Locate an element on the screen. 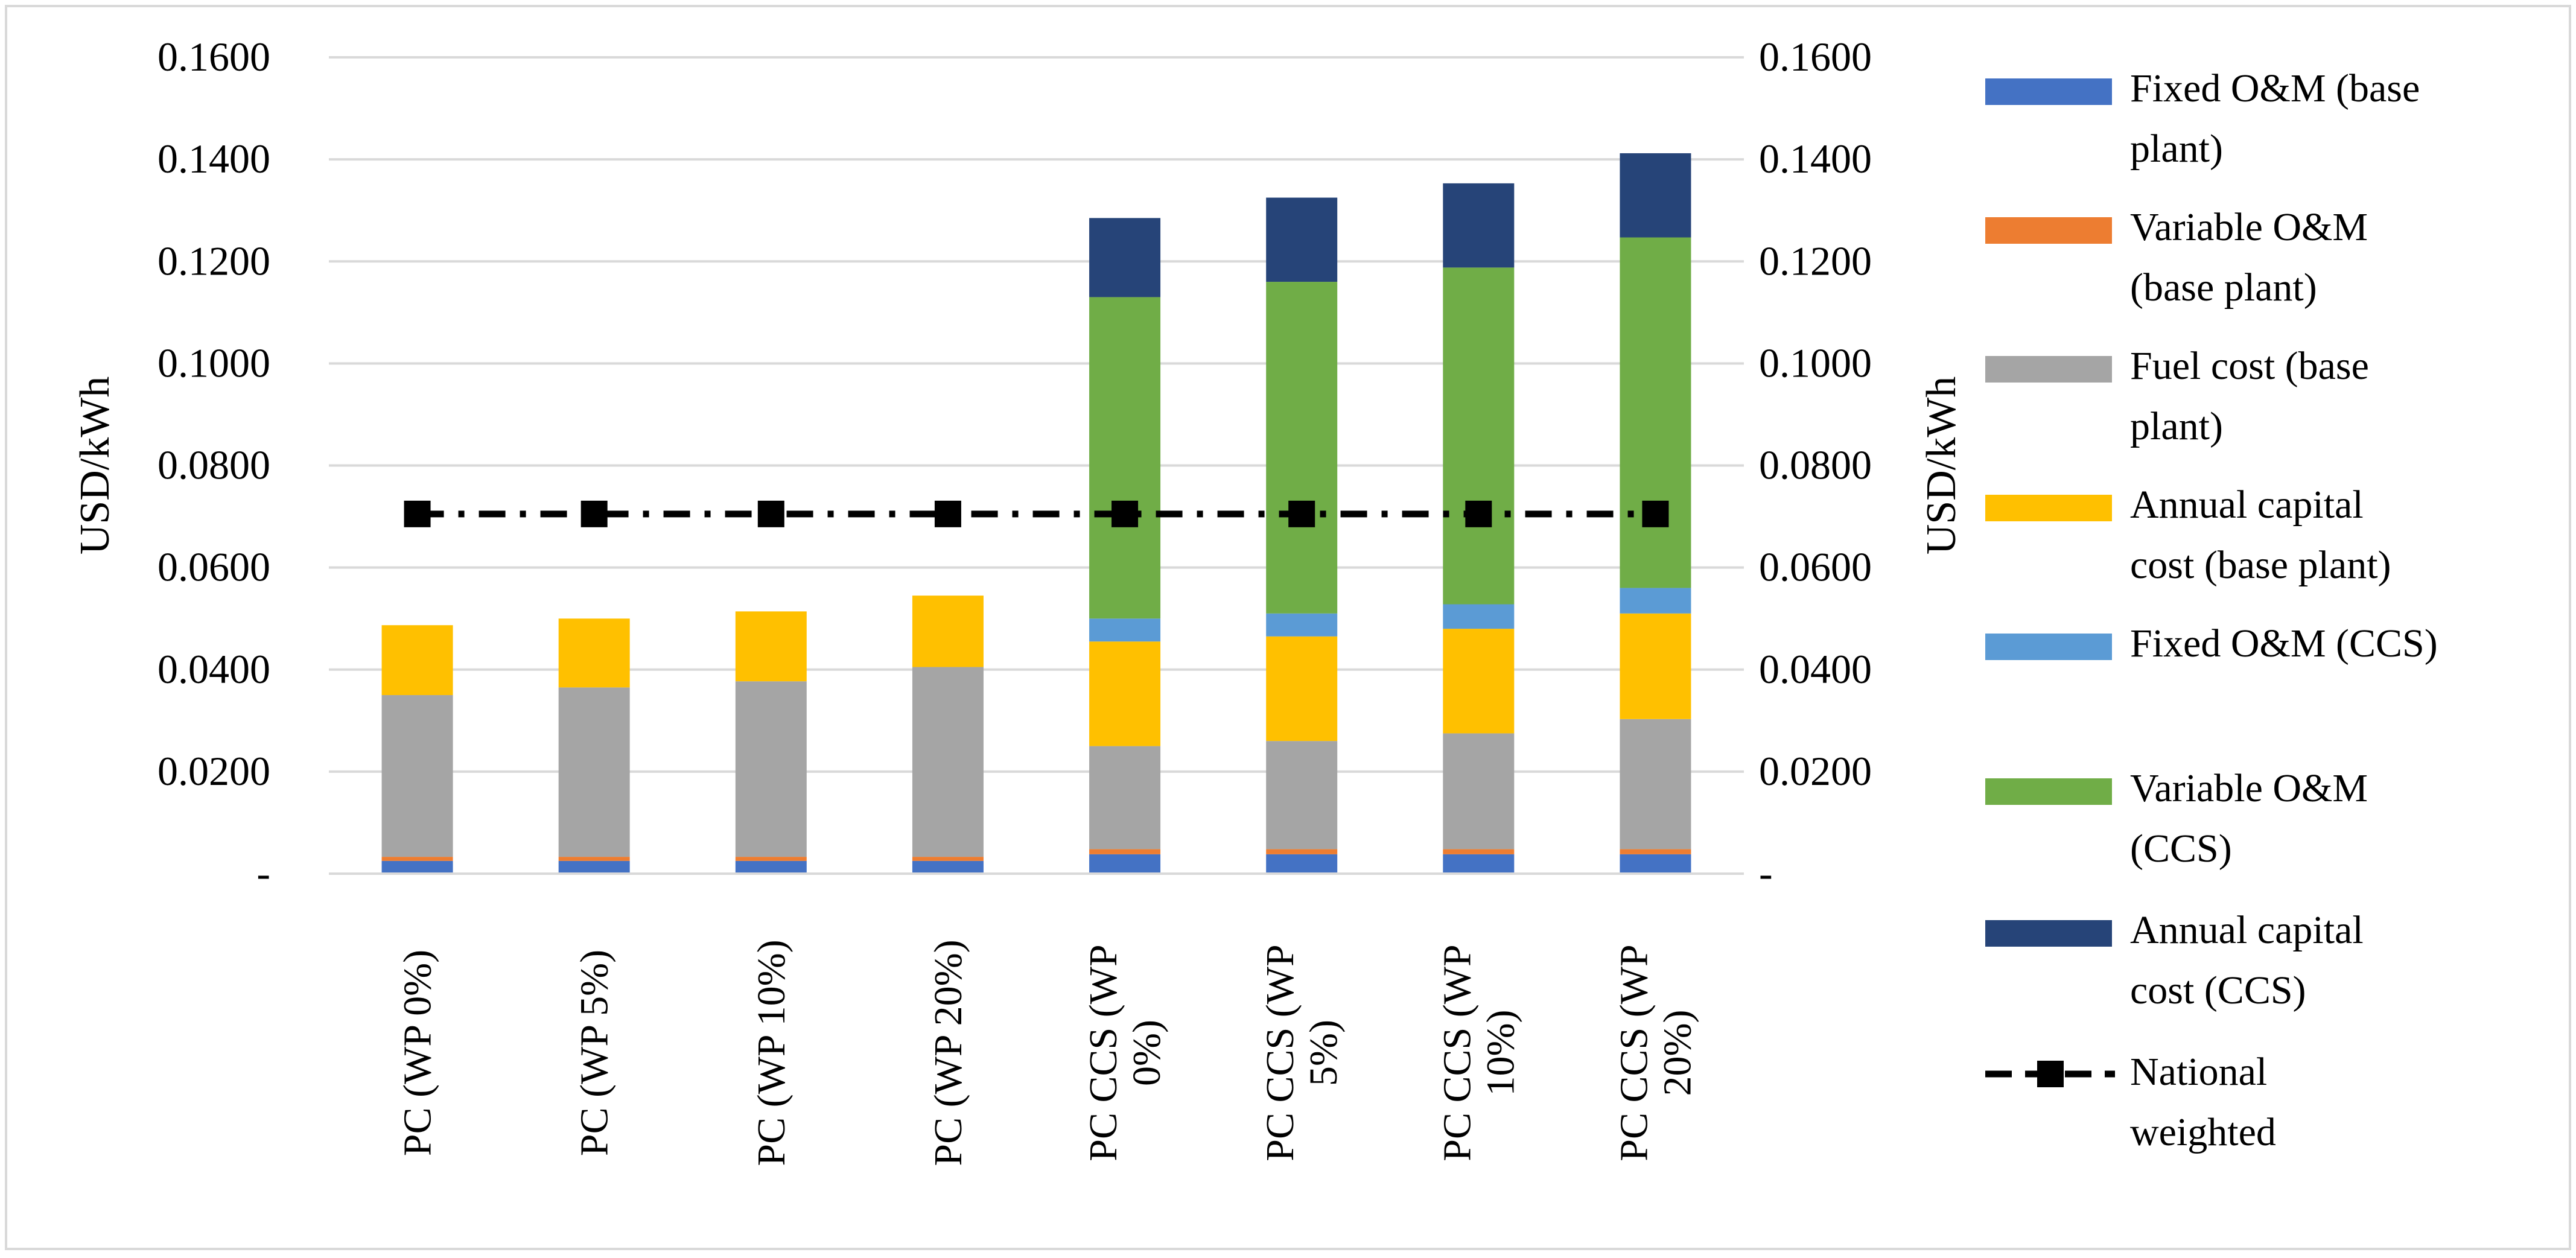 The image size is (2576, 1258). legend-label: cost (CCS) is located at coordinates (2218, 990).